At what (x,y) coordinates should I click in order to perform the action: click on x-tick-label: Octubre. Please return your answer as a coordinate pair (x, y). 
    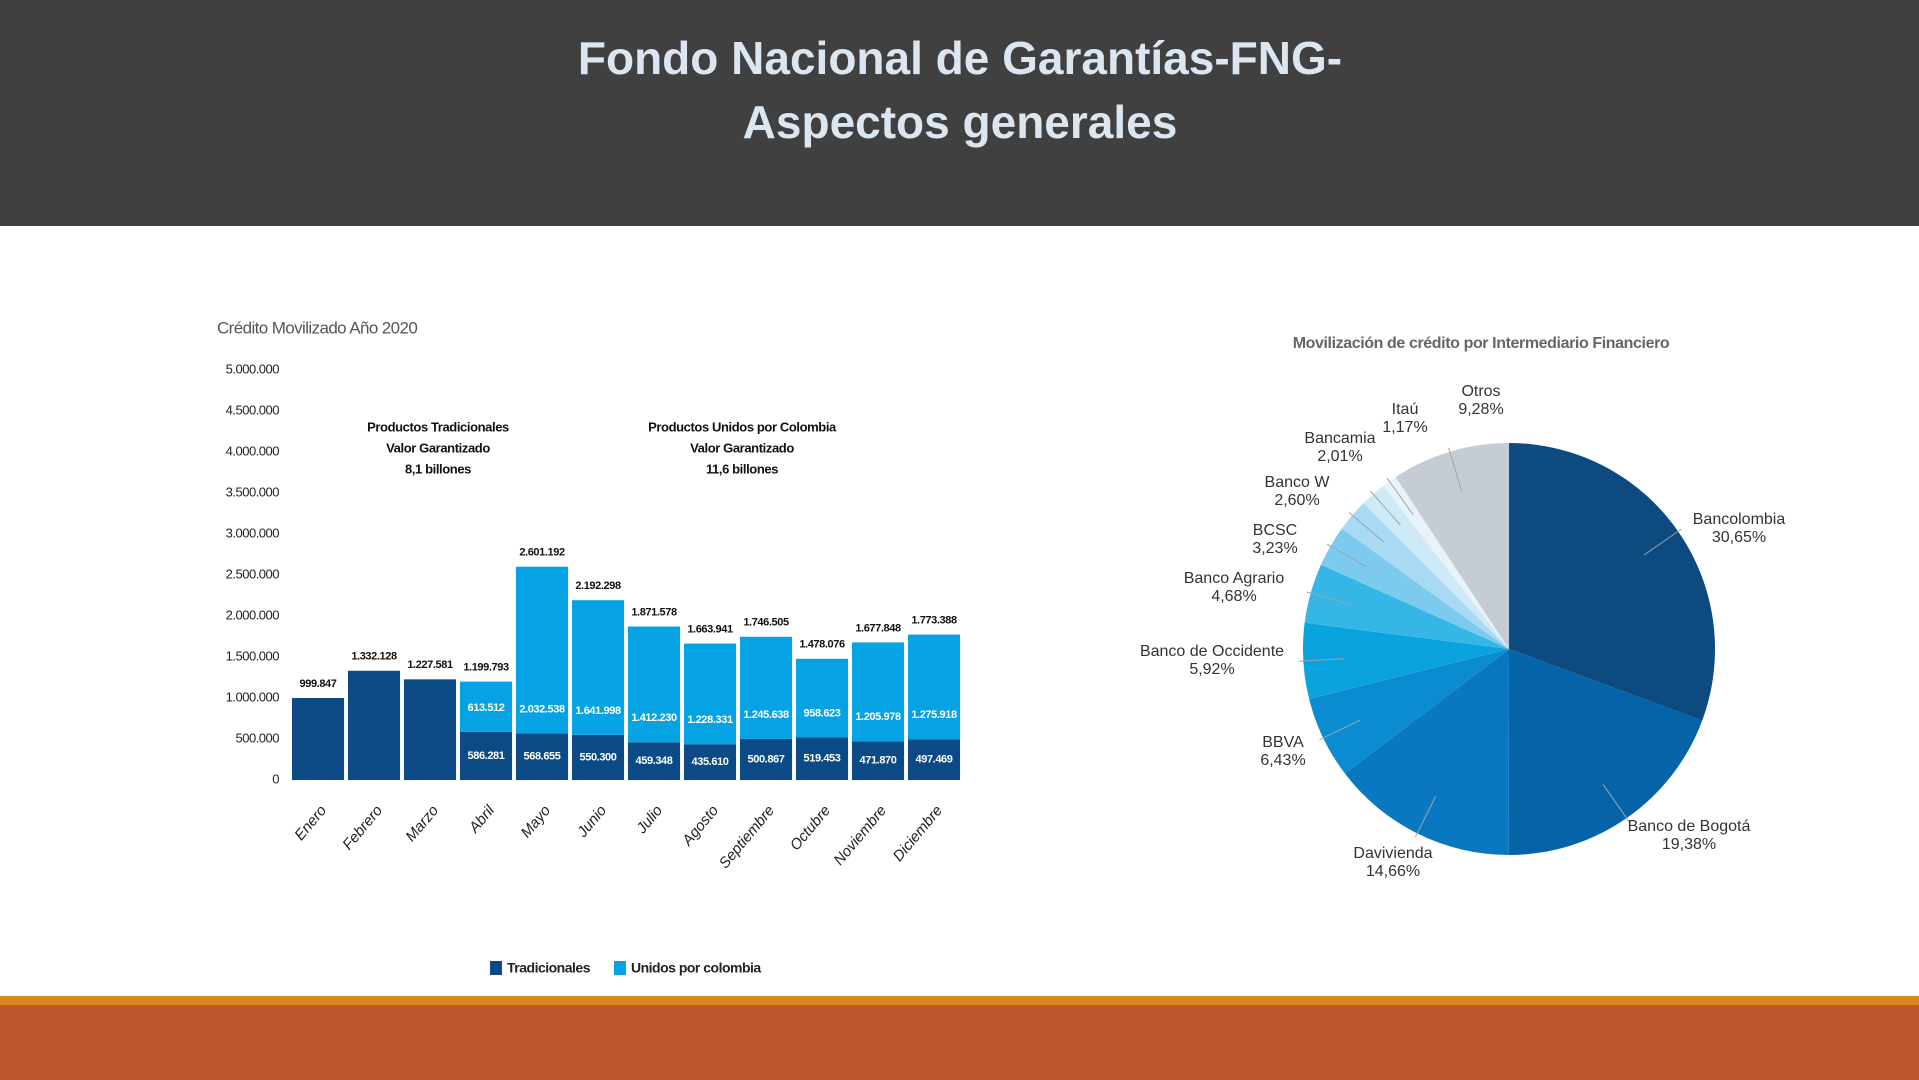
    Looking at the image, I should click on (810, 828).